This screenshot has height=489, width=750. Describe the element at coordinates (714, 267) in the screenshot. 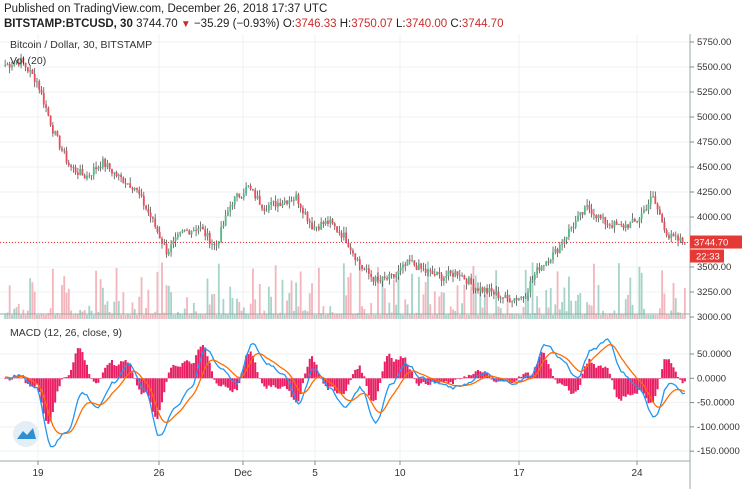

I see `price-tick-label: 3500.00` at that location.